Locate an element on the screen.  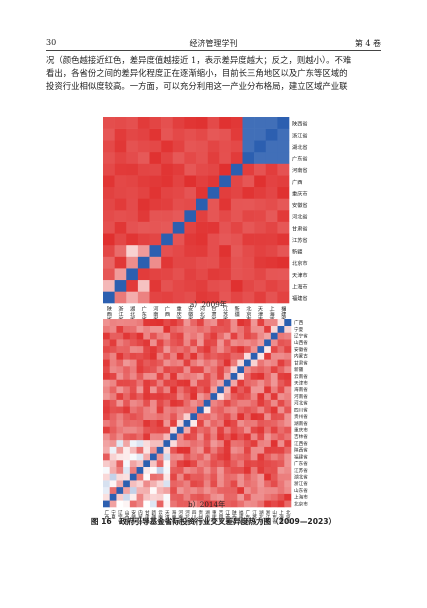
row-label: 海南省 is located at coordinates (301, 389).